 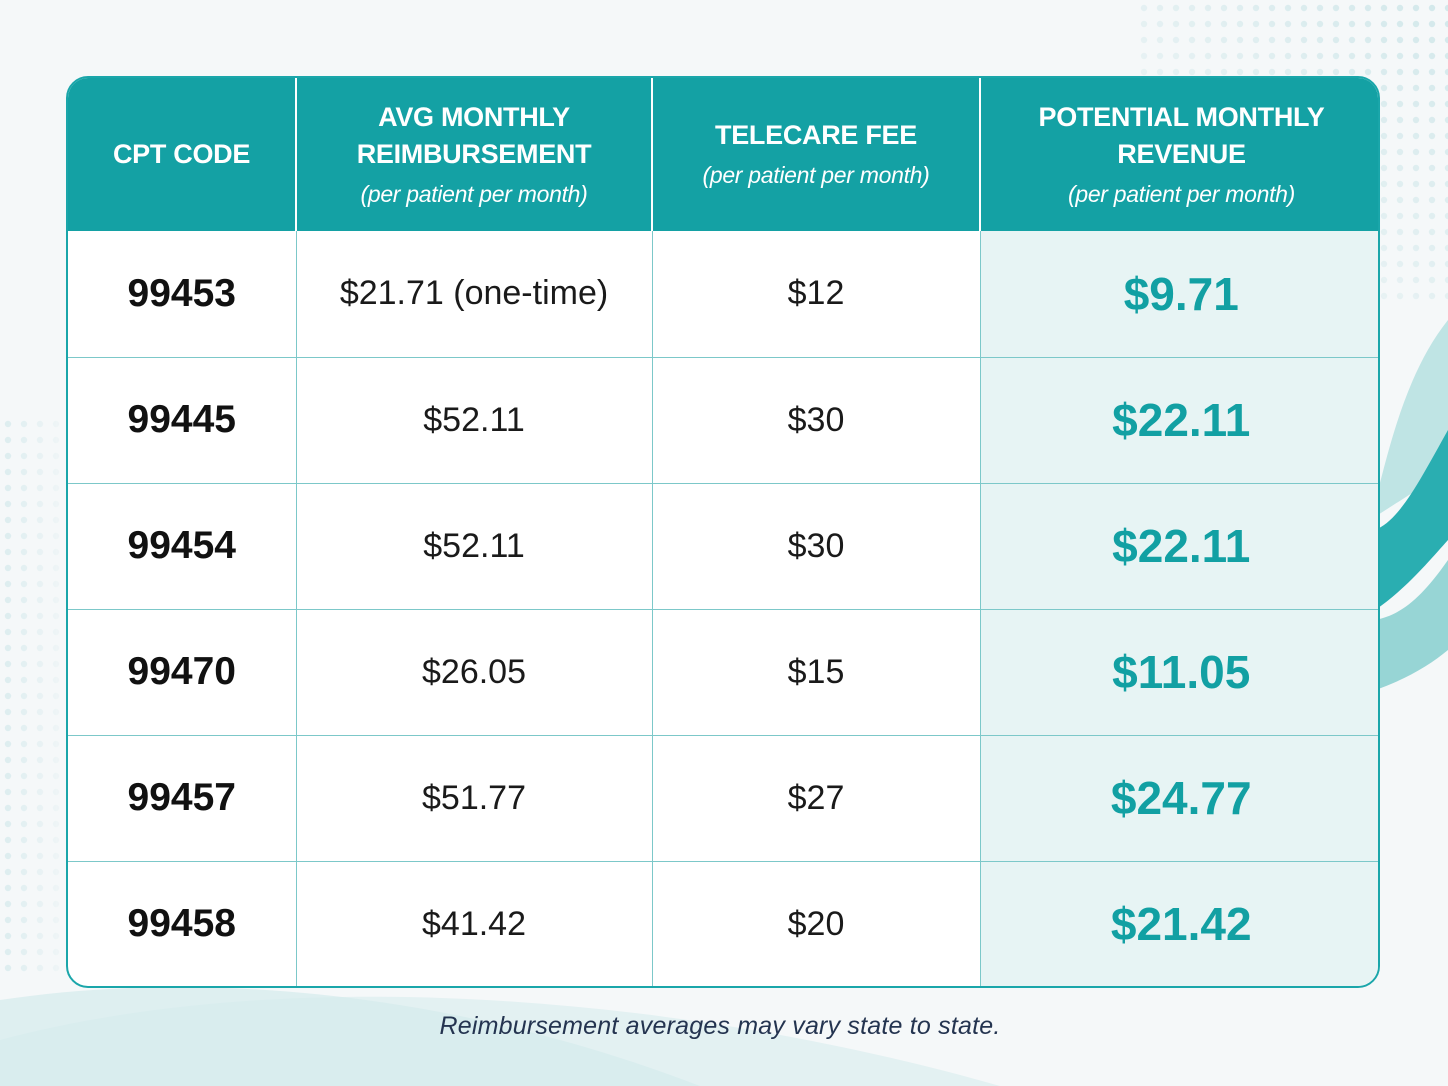 What do you see at coordinates (474, 135) in the screenshot?
I see `header-title: AVG MONTHLY REIMBURSEMENT` at bounding box center [474, 135].